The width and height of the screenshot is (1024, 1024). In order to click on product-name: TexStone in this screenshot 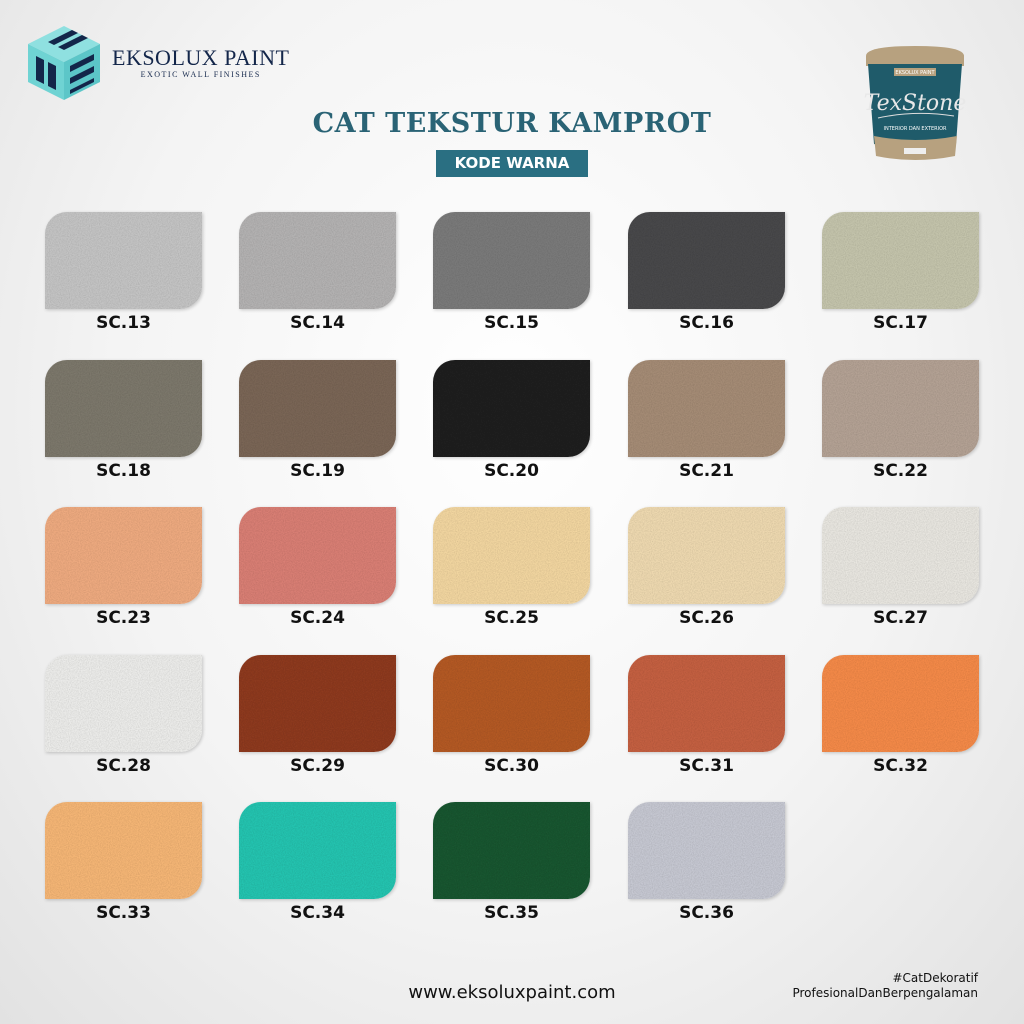, I will do `click(915, 103)`.